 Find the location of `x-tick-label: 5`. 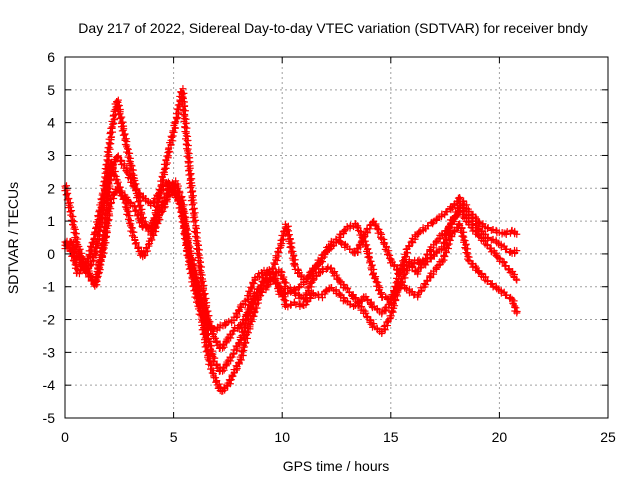

x-tick-label: 5 is located at coordinates (174, 437).